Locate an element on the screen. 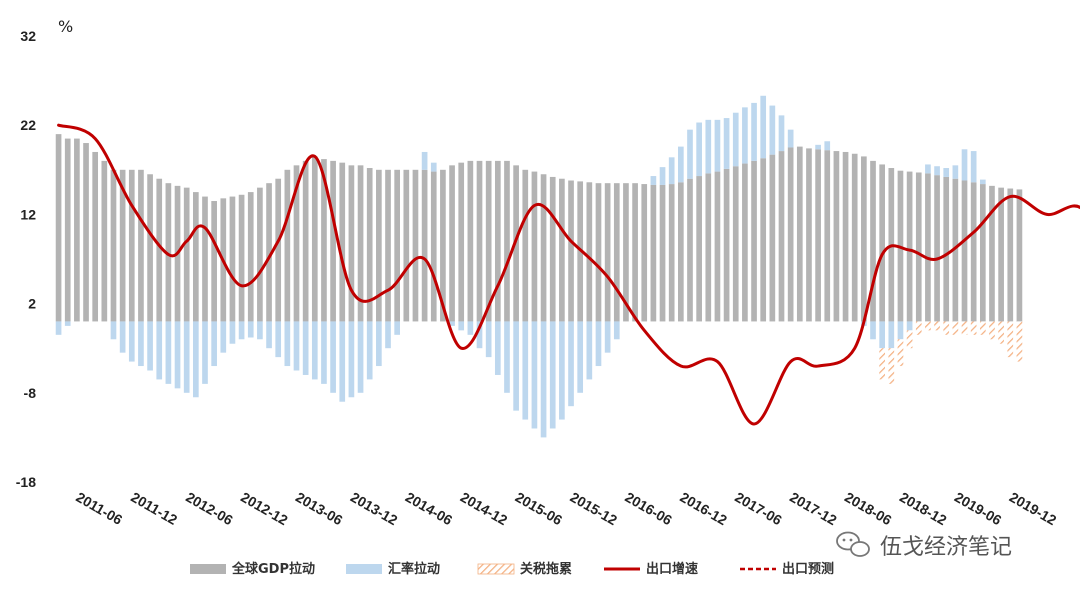 This screenshot has width=1080, height=593. y-tick-label: 12 is located at coordinates (28, 214).